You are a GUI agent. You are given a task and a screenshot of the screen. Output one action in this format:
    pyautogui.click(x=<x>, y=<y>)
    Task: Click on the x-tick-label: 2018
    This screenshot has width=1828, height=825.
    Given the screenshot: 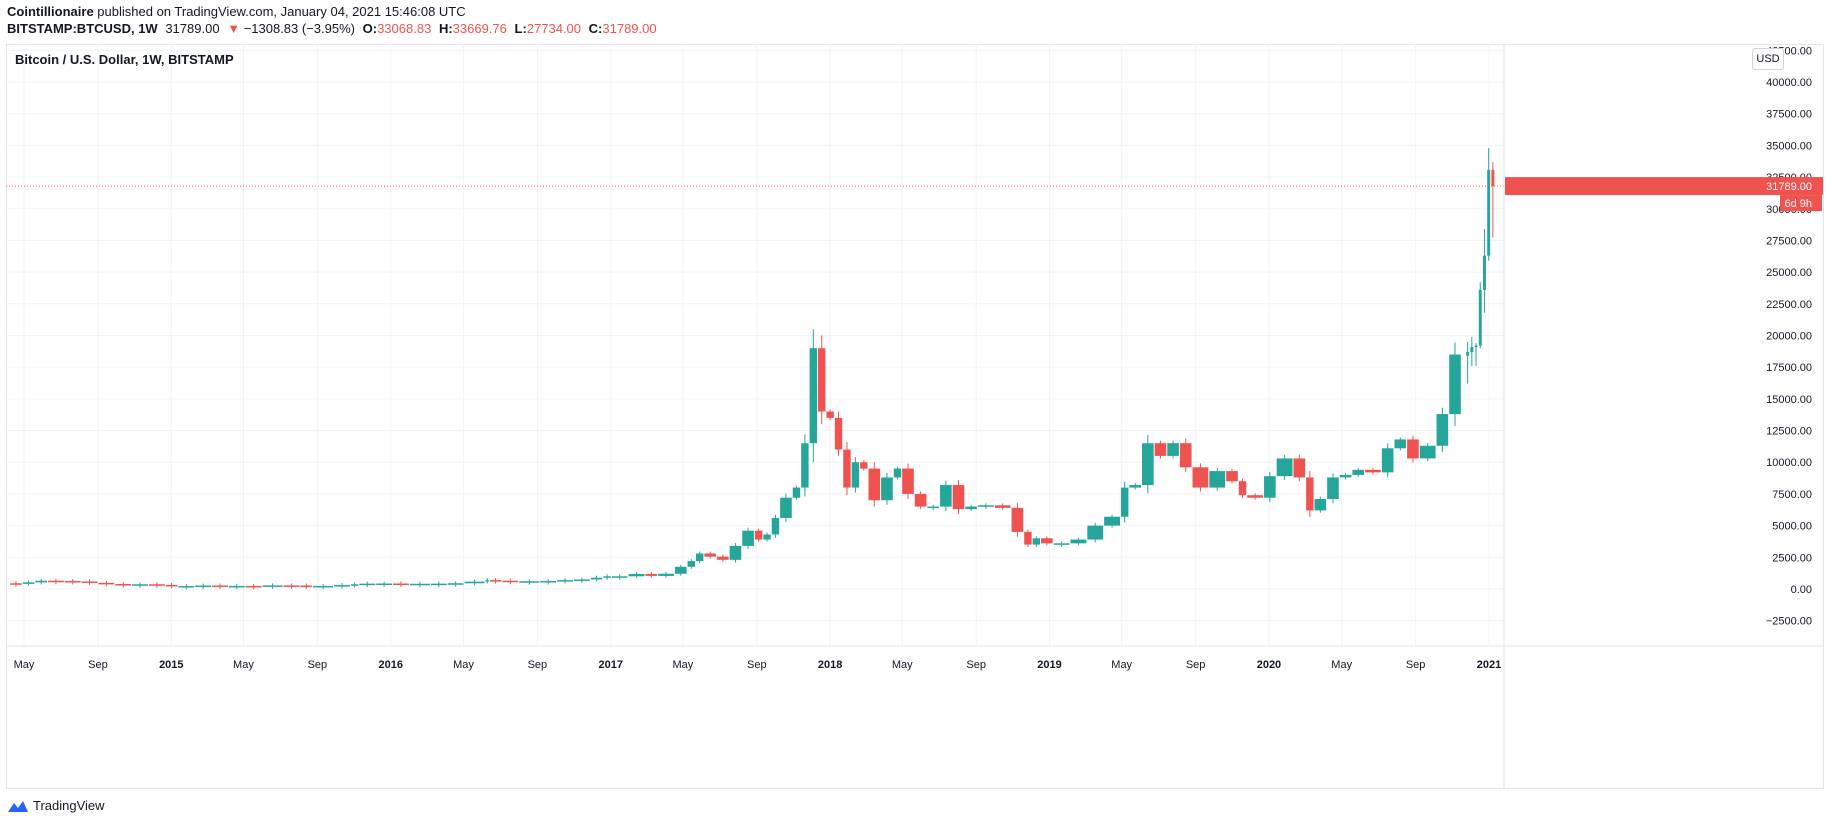 What is the action you would take?
    pyautogui.click(x=830, y=665)
    